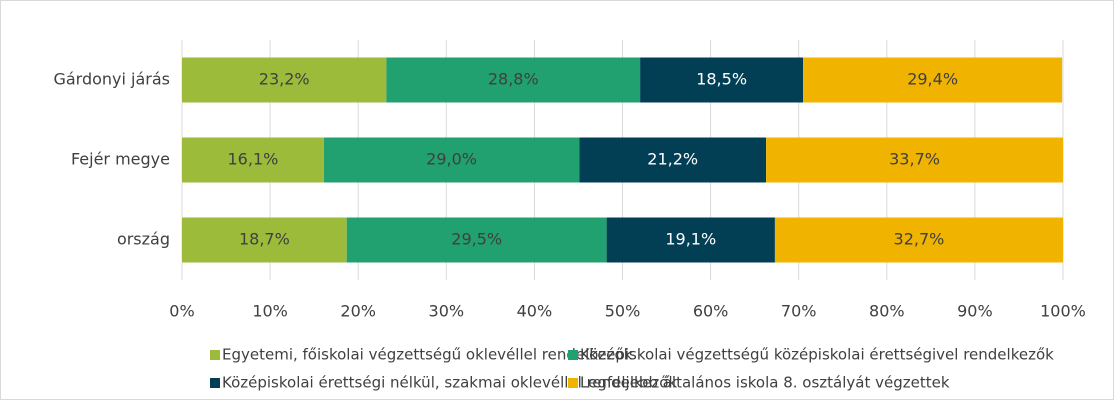 This screenshot has width=1114, height=400. I want to click on value-label: 32,7%, so click(919, 239).